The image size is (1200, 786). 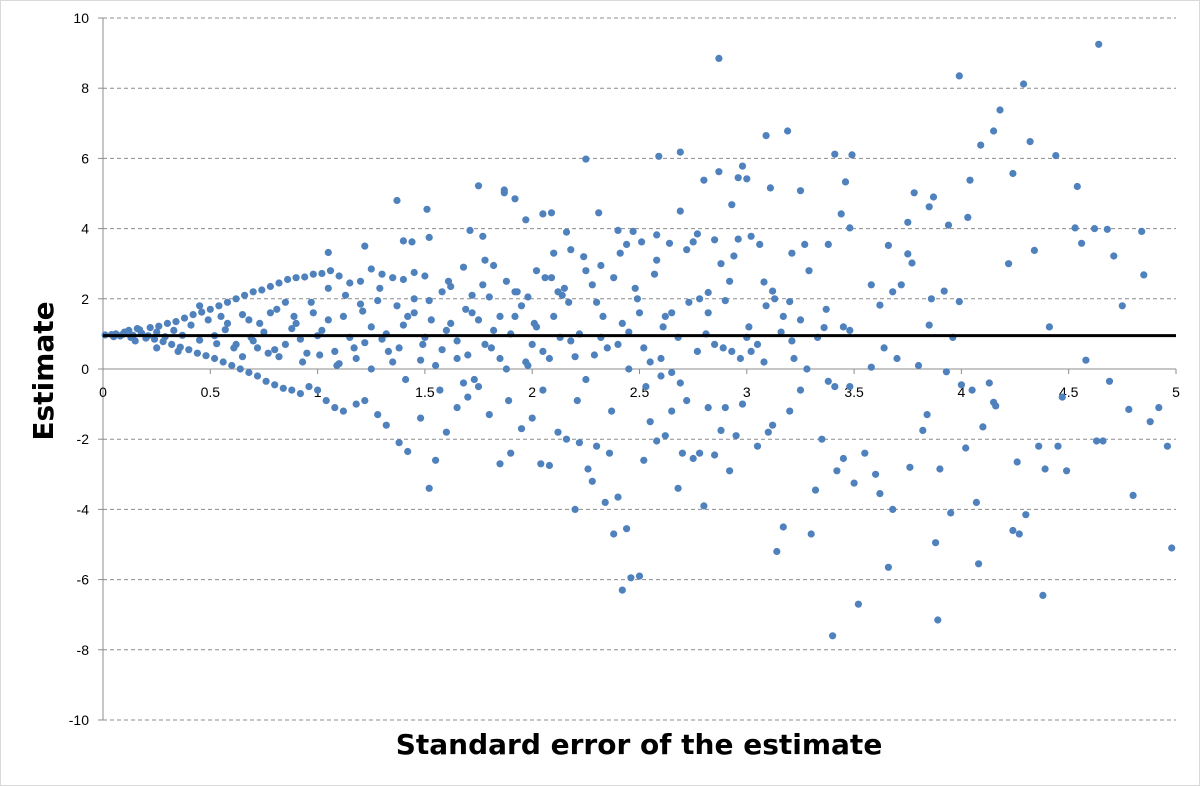 What do you see at coordinates (85, 88) in the screenshot?
I see `y-tick-label: 8` at bounding box center [85, 88].